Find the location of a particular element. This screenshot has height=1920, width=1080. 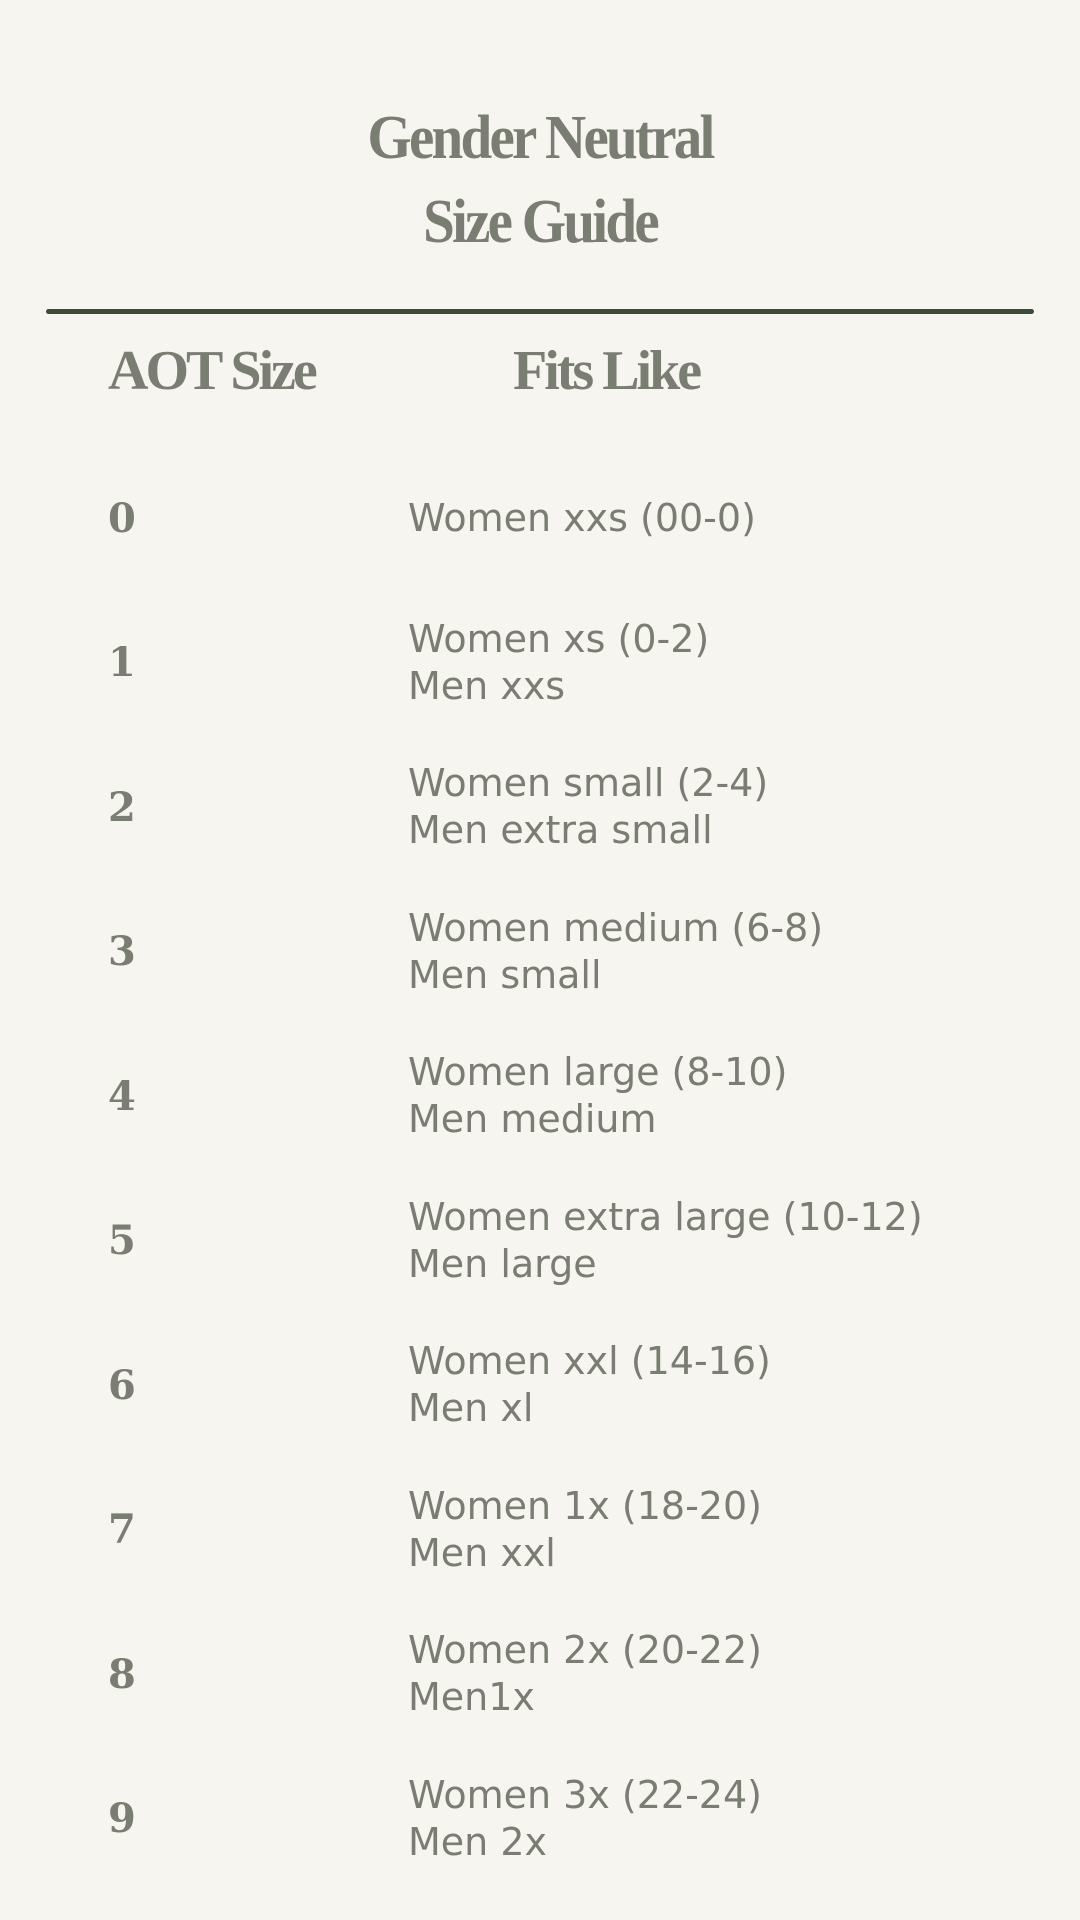

fits-like-line: Men xxs is located at coordinates (487, 685).